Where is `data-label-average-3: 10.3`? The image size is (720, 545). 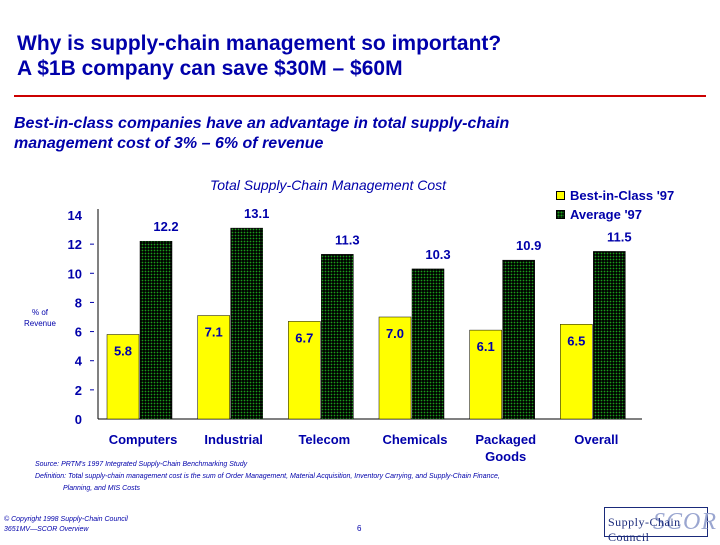
data-label-average-3: 10.3 is located at coordinates (437, 254).